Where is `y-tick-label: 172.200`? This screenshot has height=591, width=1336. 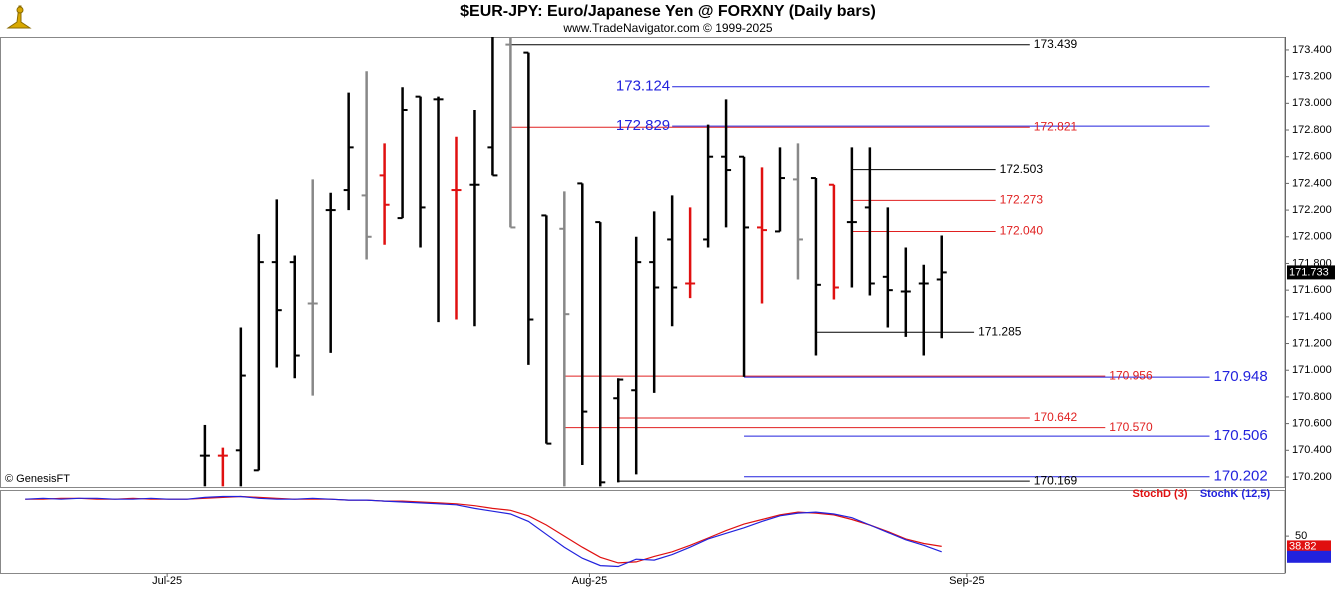
y-tick-label: 172.200 is located at coordinates (1312, 210).